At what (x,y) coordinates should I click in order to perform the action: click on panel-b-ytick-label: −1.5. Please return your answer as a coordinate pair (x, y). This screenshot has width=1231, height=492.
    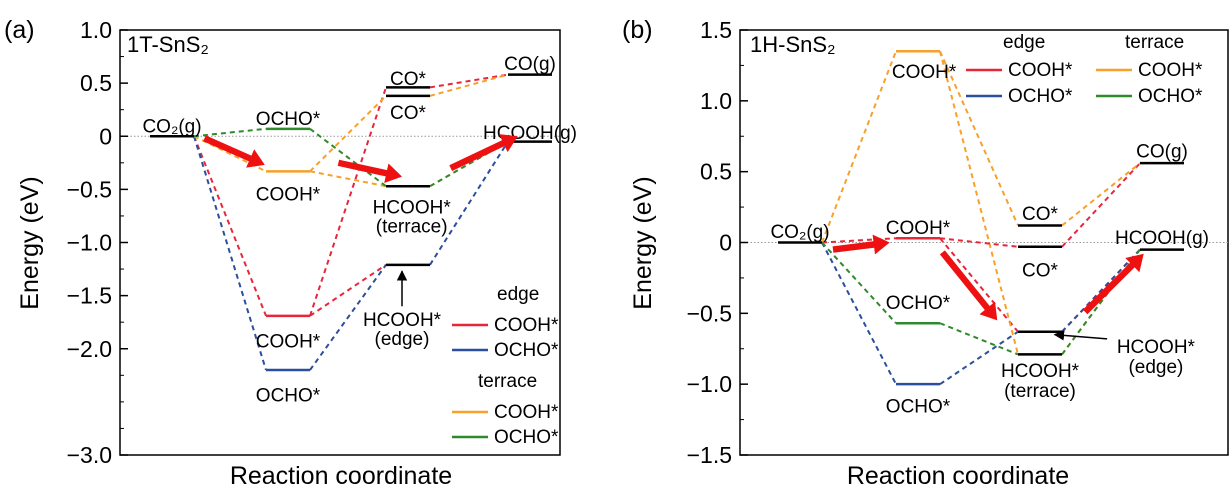
    Looking at the image, I should click on (709, 455).